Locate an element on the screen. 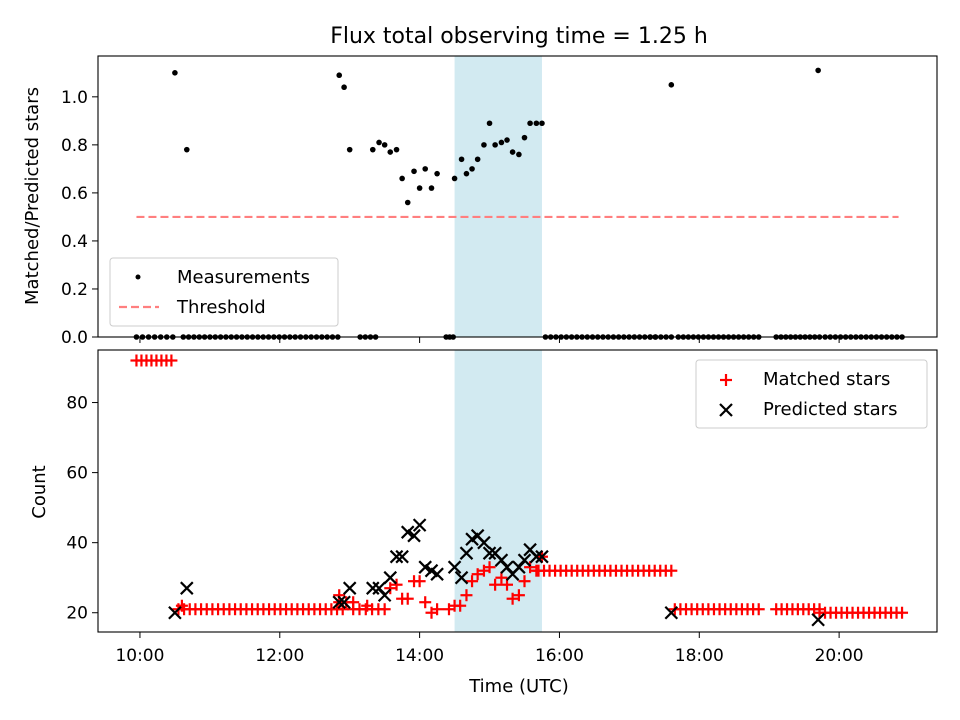 The width and height of the screenshot is (960, 720). top-ytick-label: 0.8 is located at coordinates (74, 146).